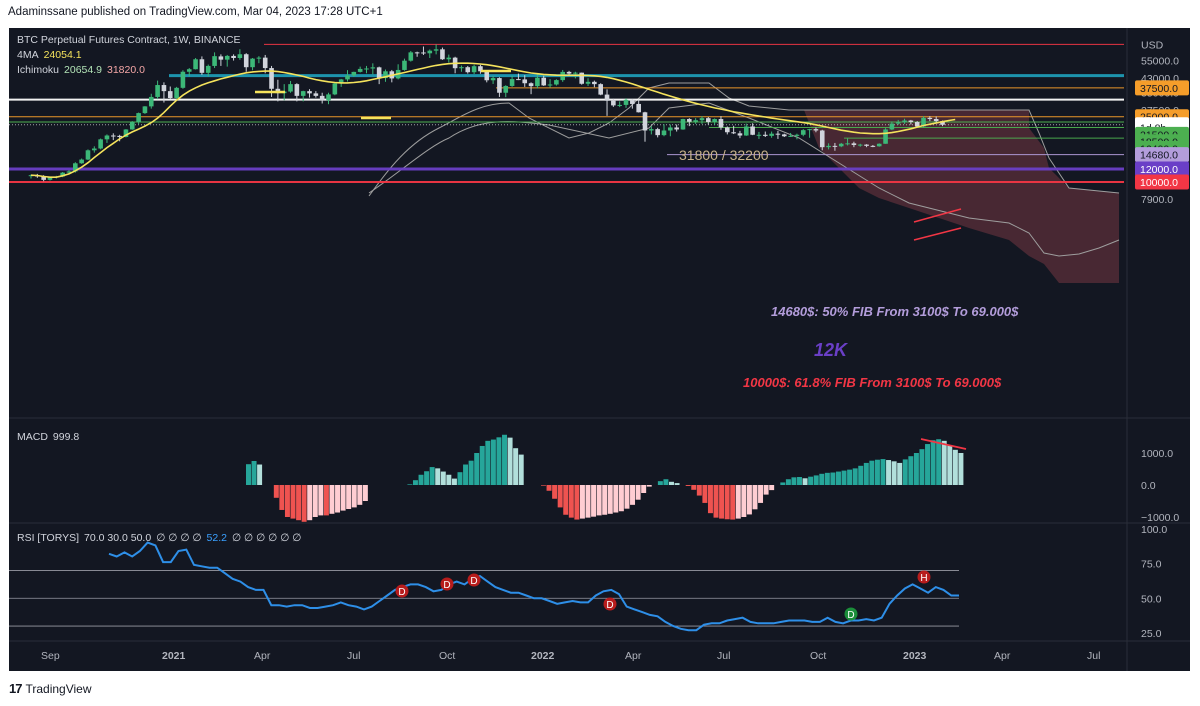 This screenshot has width=1200, height=706. What do you see at coordinates (50, 688) in the screenshot?
I see `footer-brand: 17 TradingView` at bounding box center [50, 688].